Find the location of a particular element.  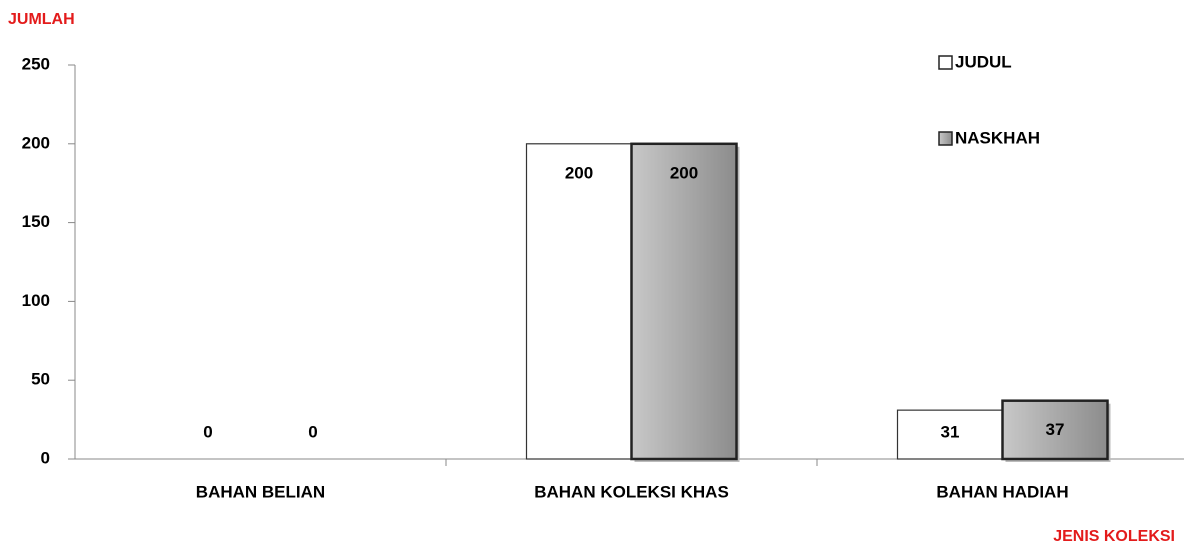

x-axis-title: JENIS KOLEKSI is located at coordinates (1114, 536).